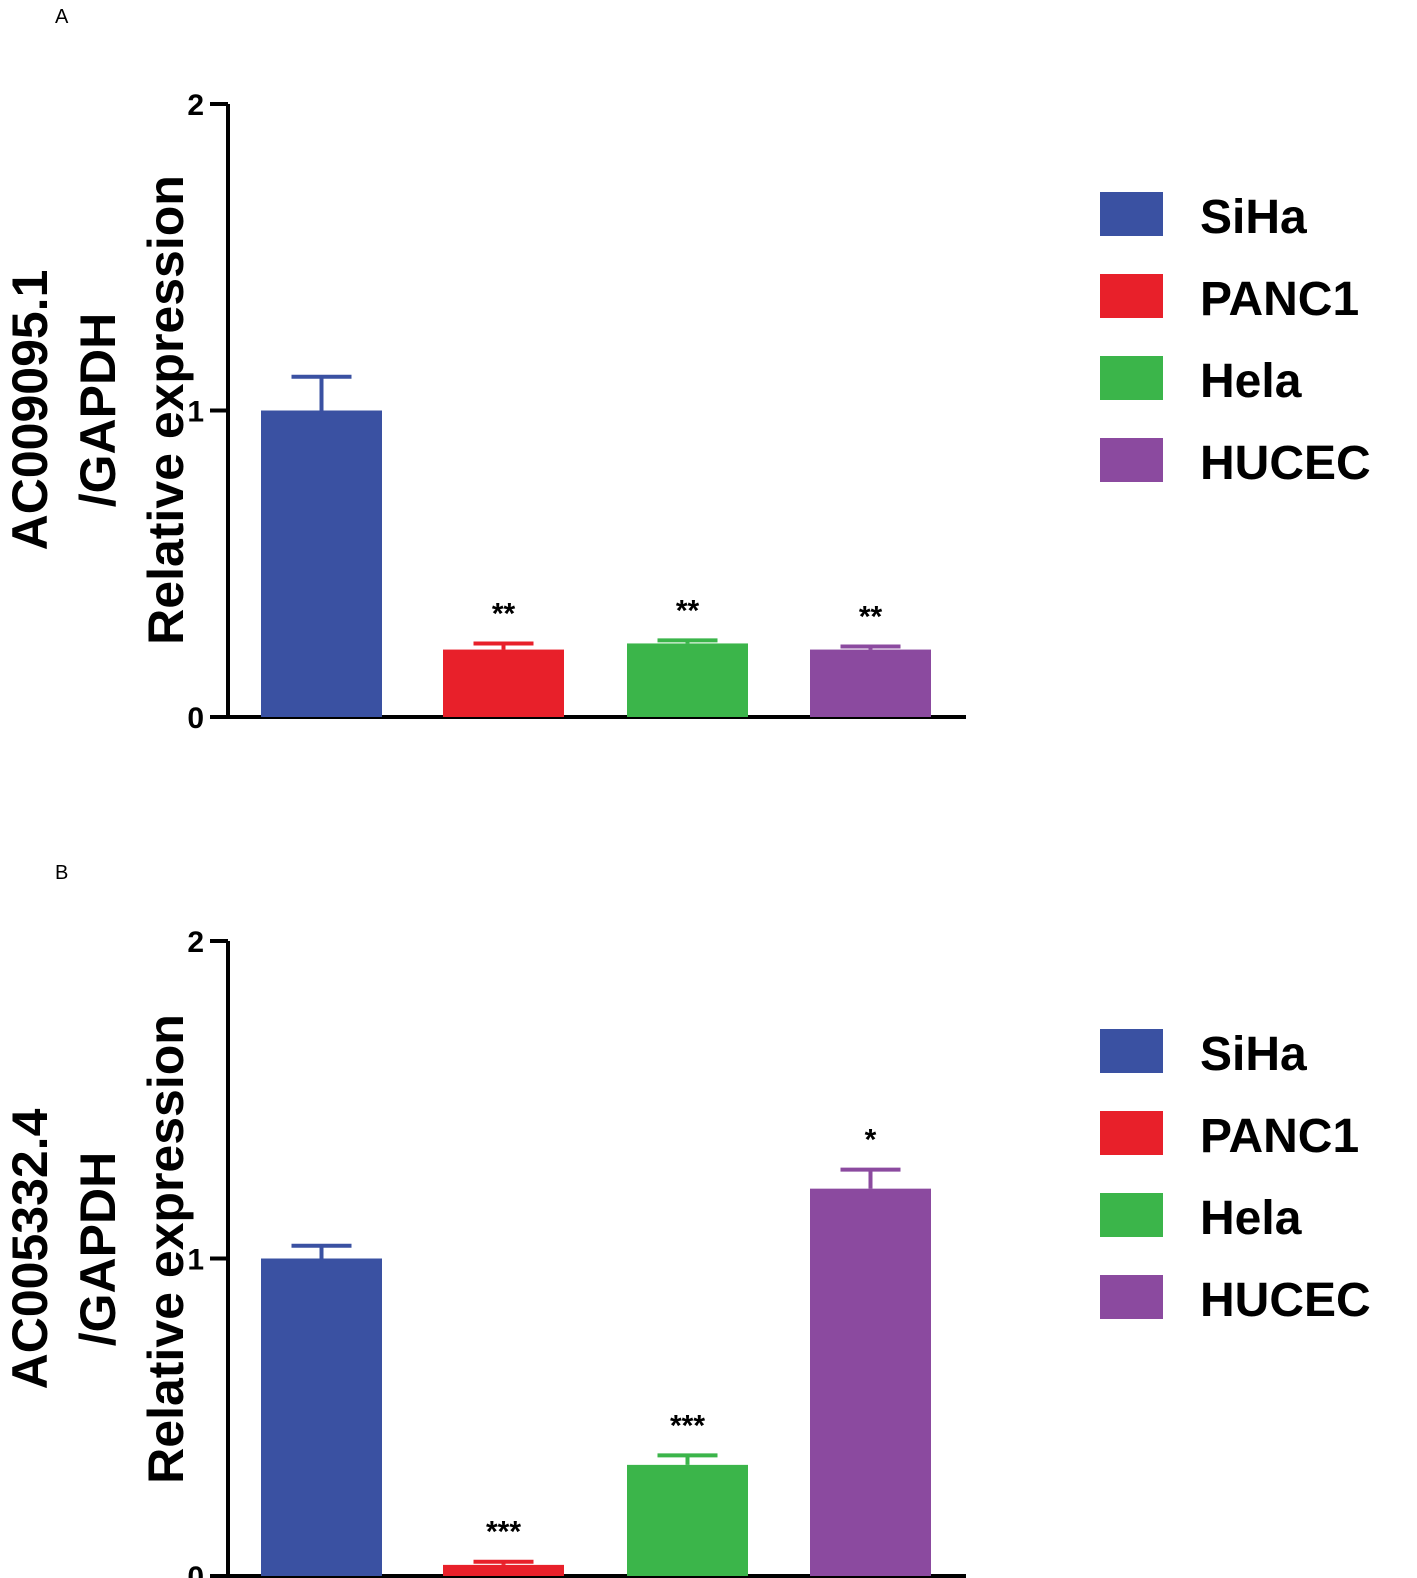 Image resolution: width=1417 pixels, height=1578 pixels. Describe the element at coordinates (871, 1140) in the screenshot. I see `significance-label: *` at that location.